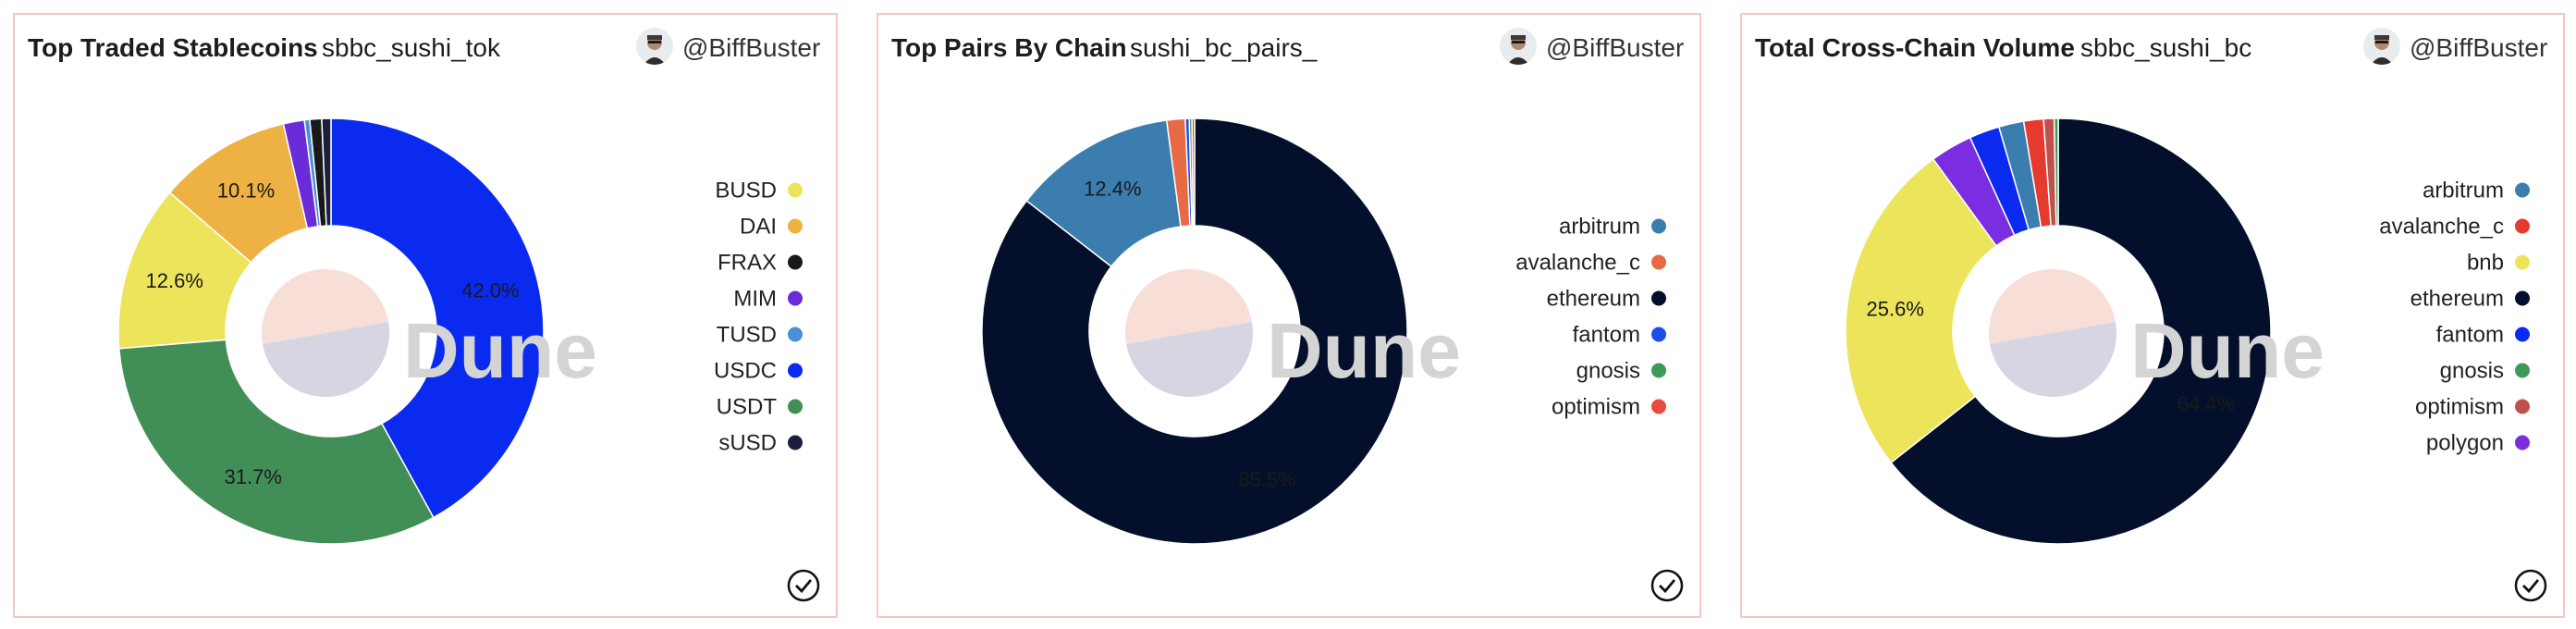  What do you see at coordinates (758, 228) in the screenshot?
I see `legend-label: DAI` at bounding box center [758, 228].